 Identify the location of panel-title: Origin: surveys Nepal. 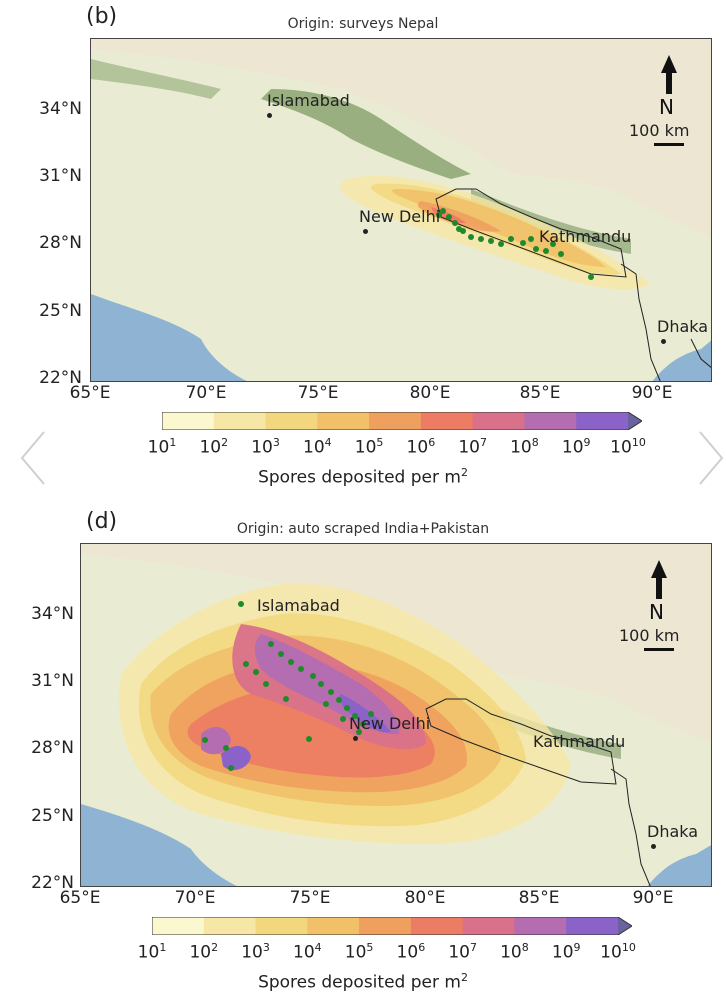
(363, 24).